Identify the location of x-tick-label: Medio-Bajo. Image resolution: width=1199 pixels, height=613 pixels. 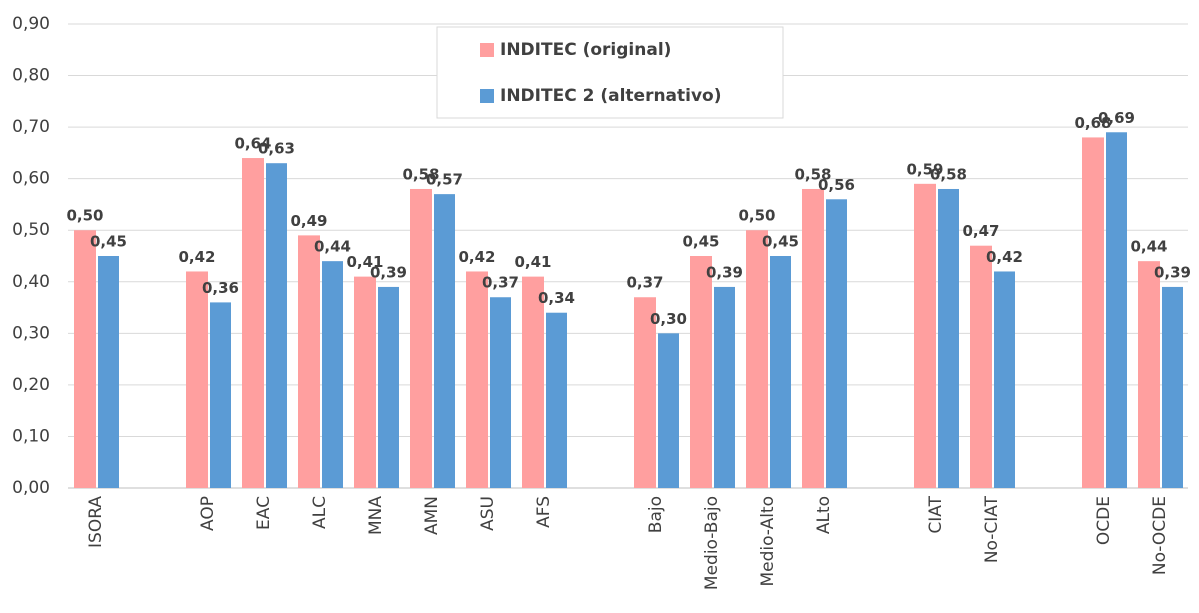
(712, 543).